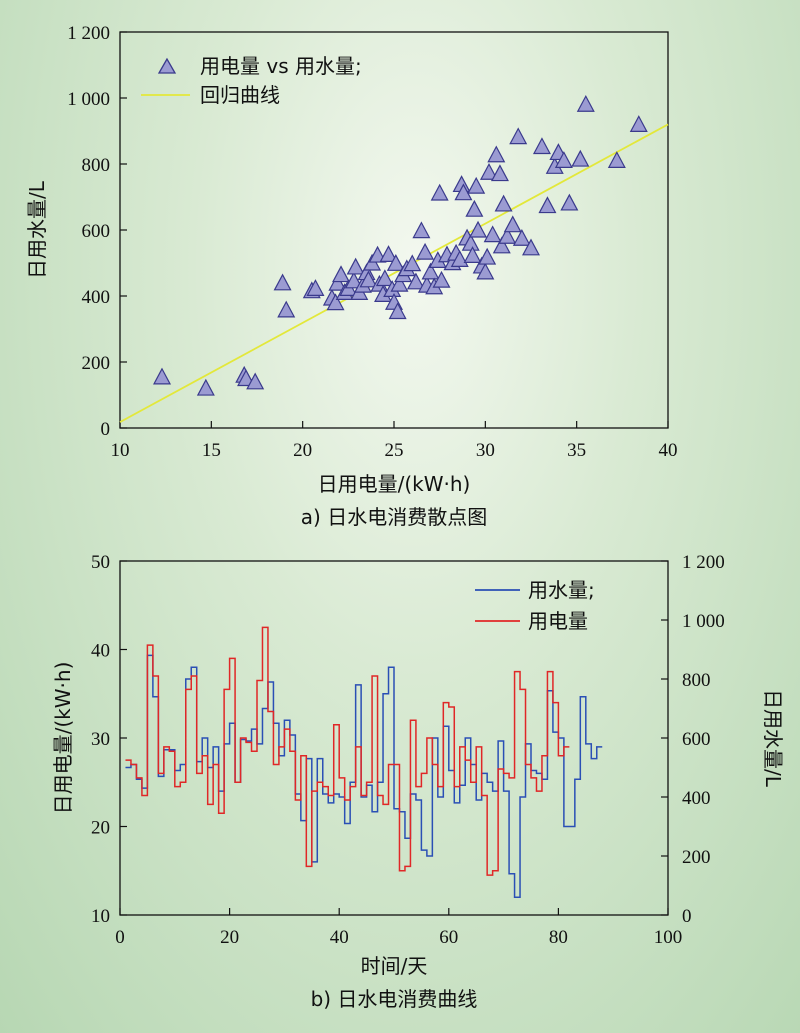 The height and width of the screenshot is (1033, 800). I want to click on chart-b-right-y-tick-label: 0, so click(687, 916).